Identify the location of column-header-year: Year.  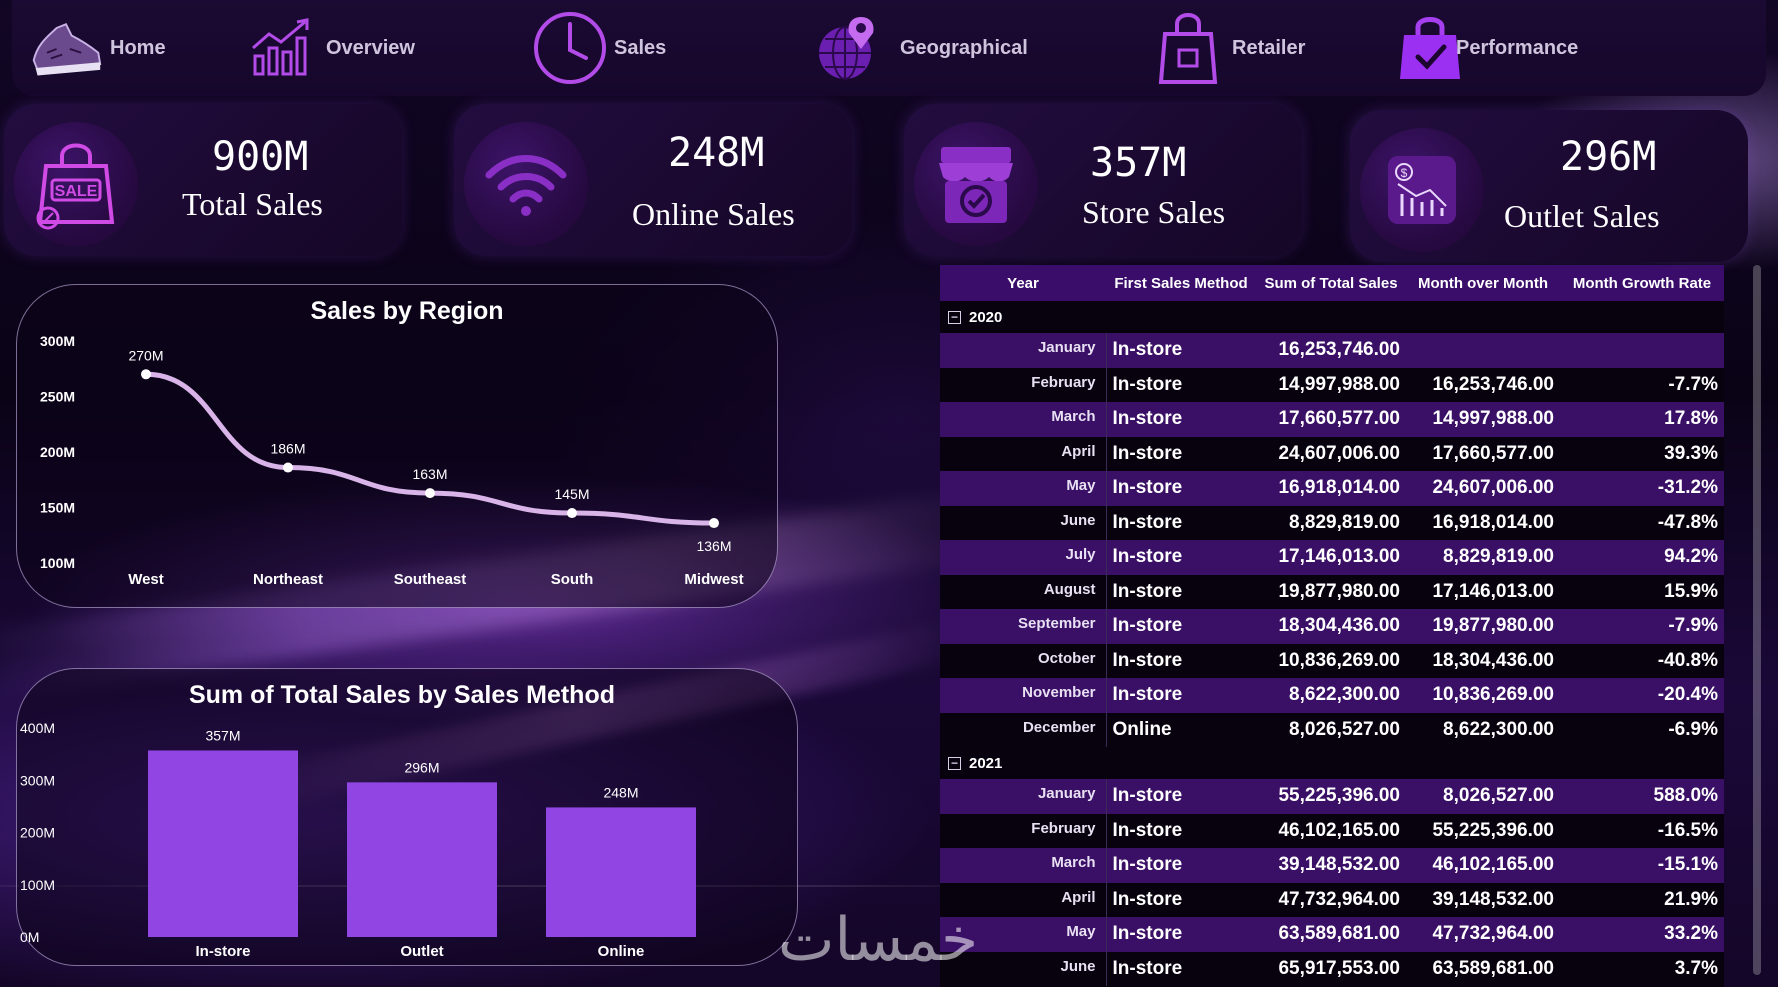
(1023, 283).